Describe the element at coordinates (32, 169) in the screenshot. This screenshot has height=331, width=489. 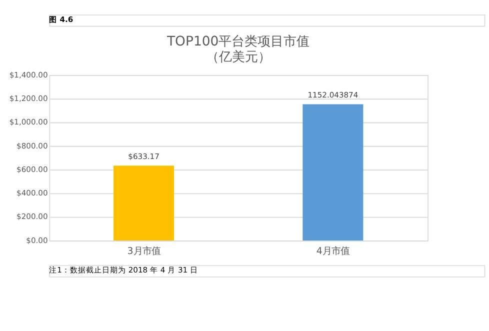
I see `y-tick-label: $600.00` at that location.